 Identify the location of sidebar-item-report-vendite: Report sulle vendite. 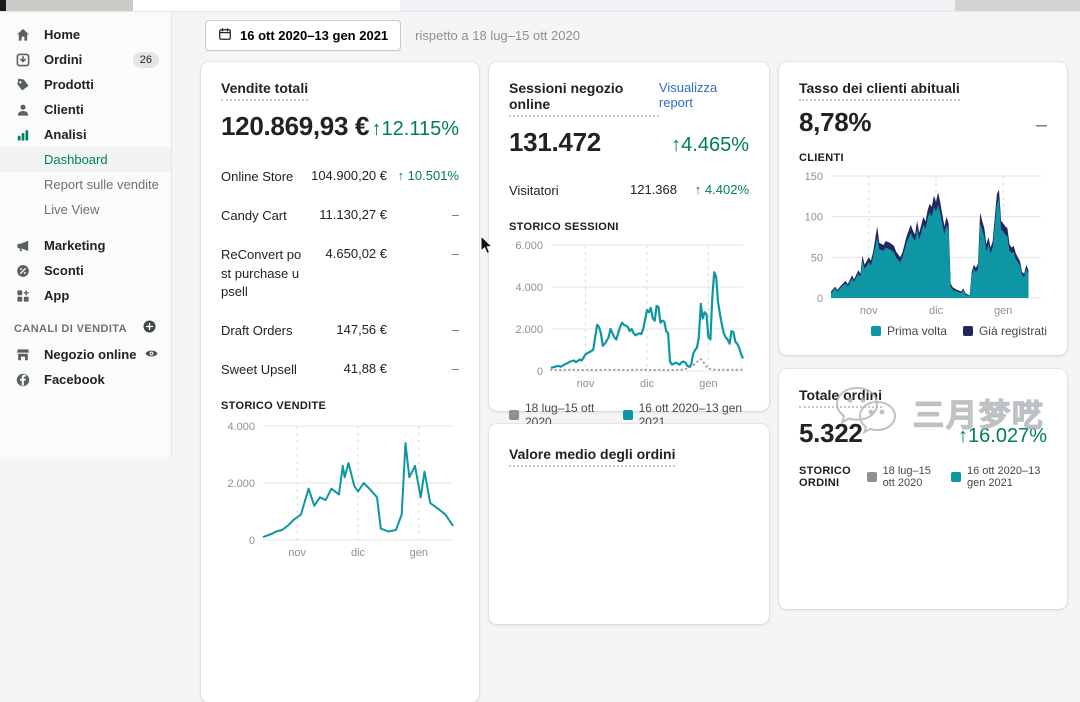
(85, 184).